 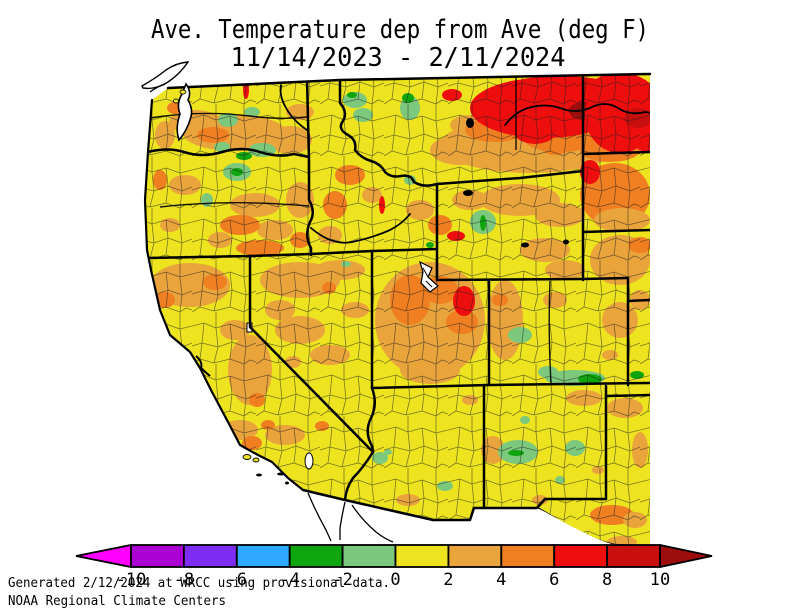 What do you see at coordinates (203, 366) in the screenshot?
I see `san-francisco-bay` at bounding box center [203, 366].